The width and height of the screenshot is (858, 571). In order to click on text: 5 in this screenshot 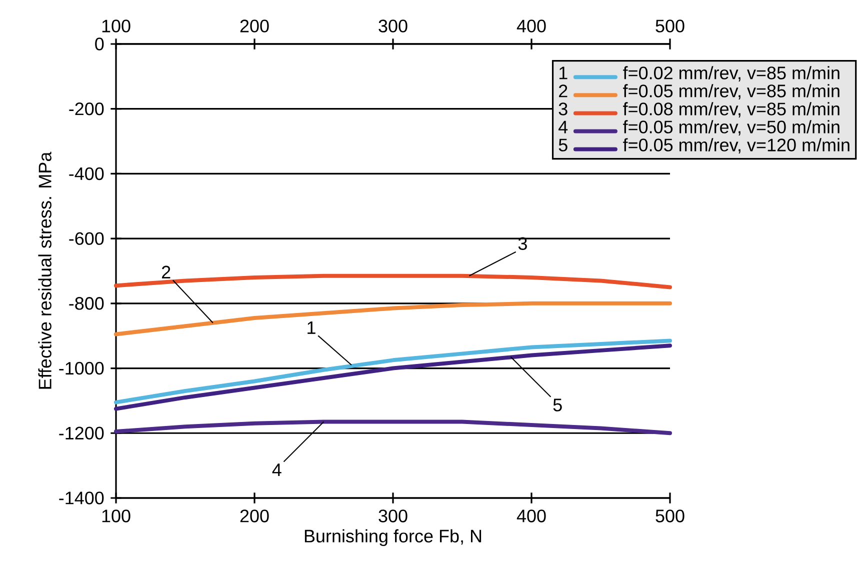, I will do `click(563, 145)`.